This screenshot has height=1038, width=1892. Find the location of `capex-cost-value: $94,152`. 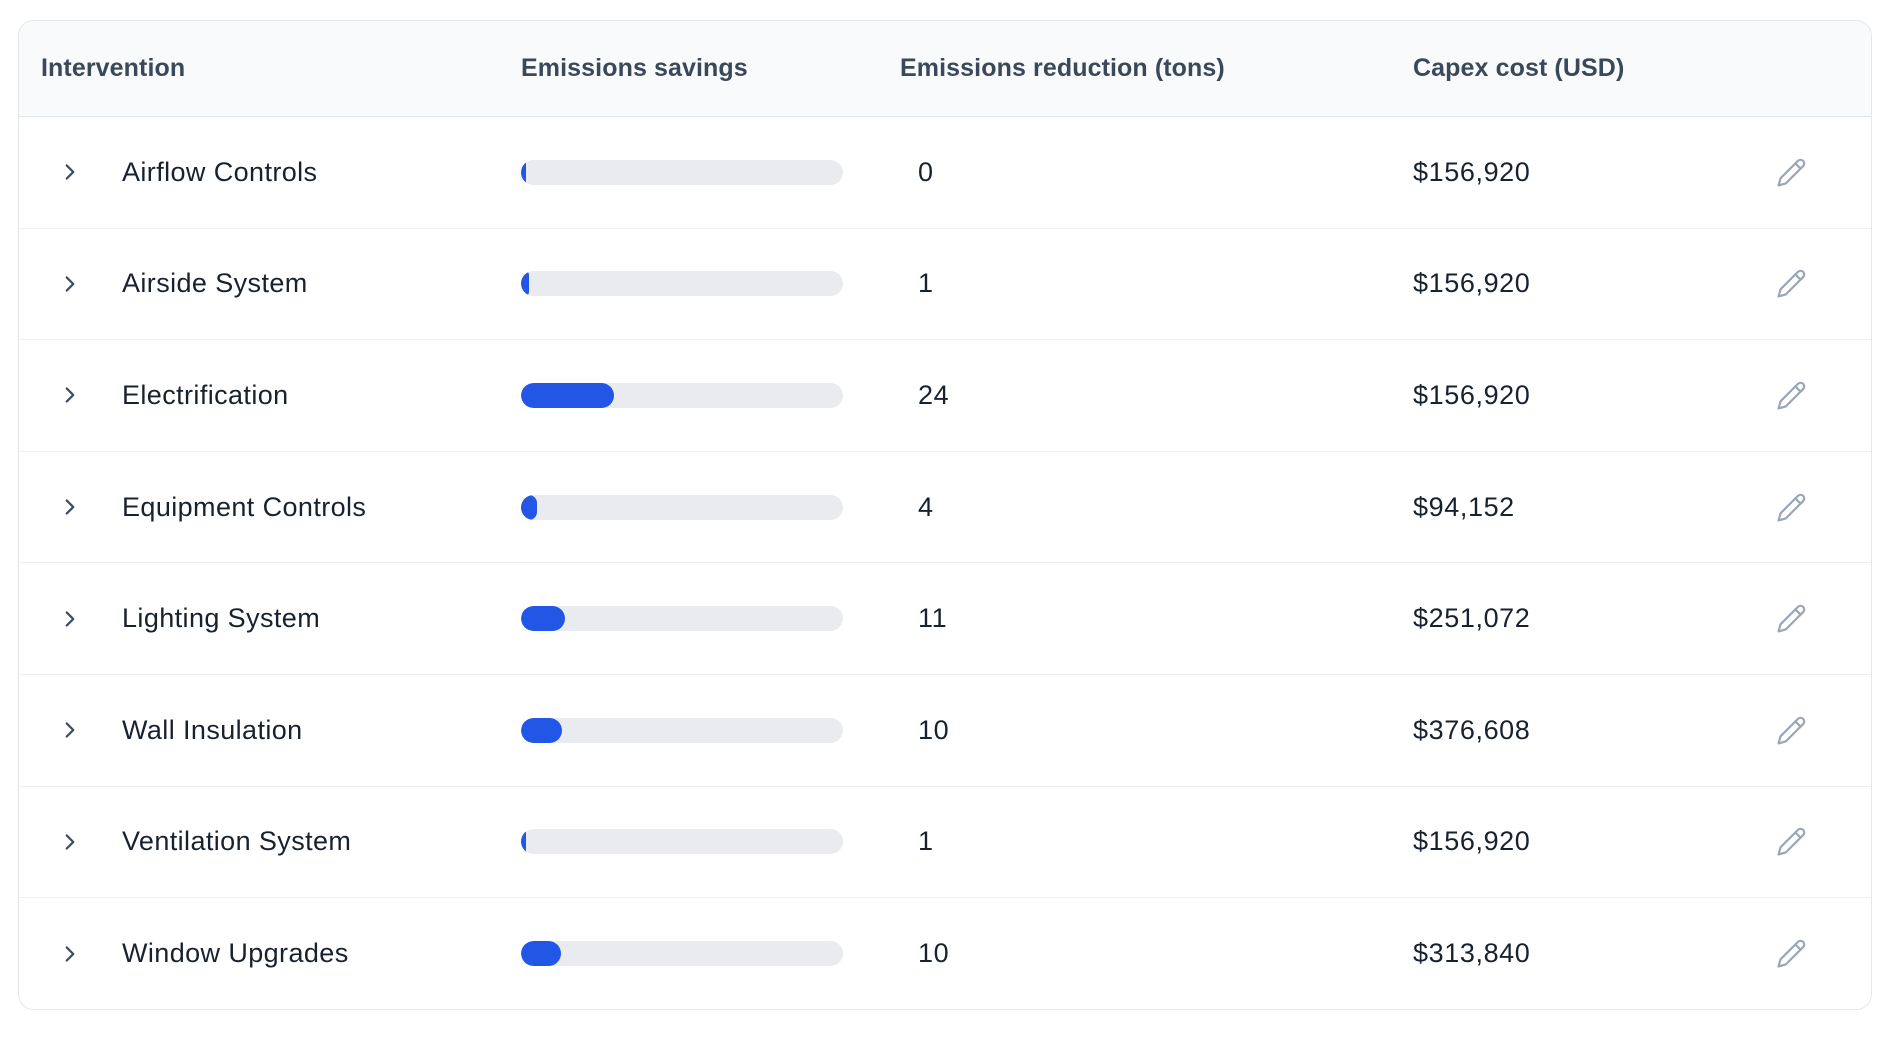

capex-cost-value: $94,152 is located at coordinates (1464, 506).